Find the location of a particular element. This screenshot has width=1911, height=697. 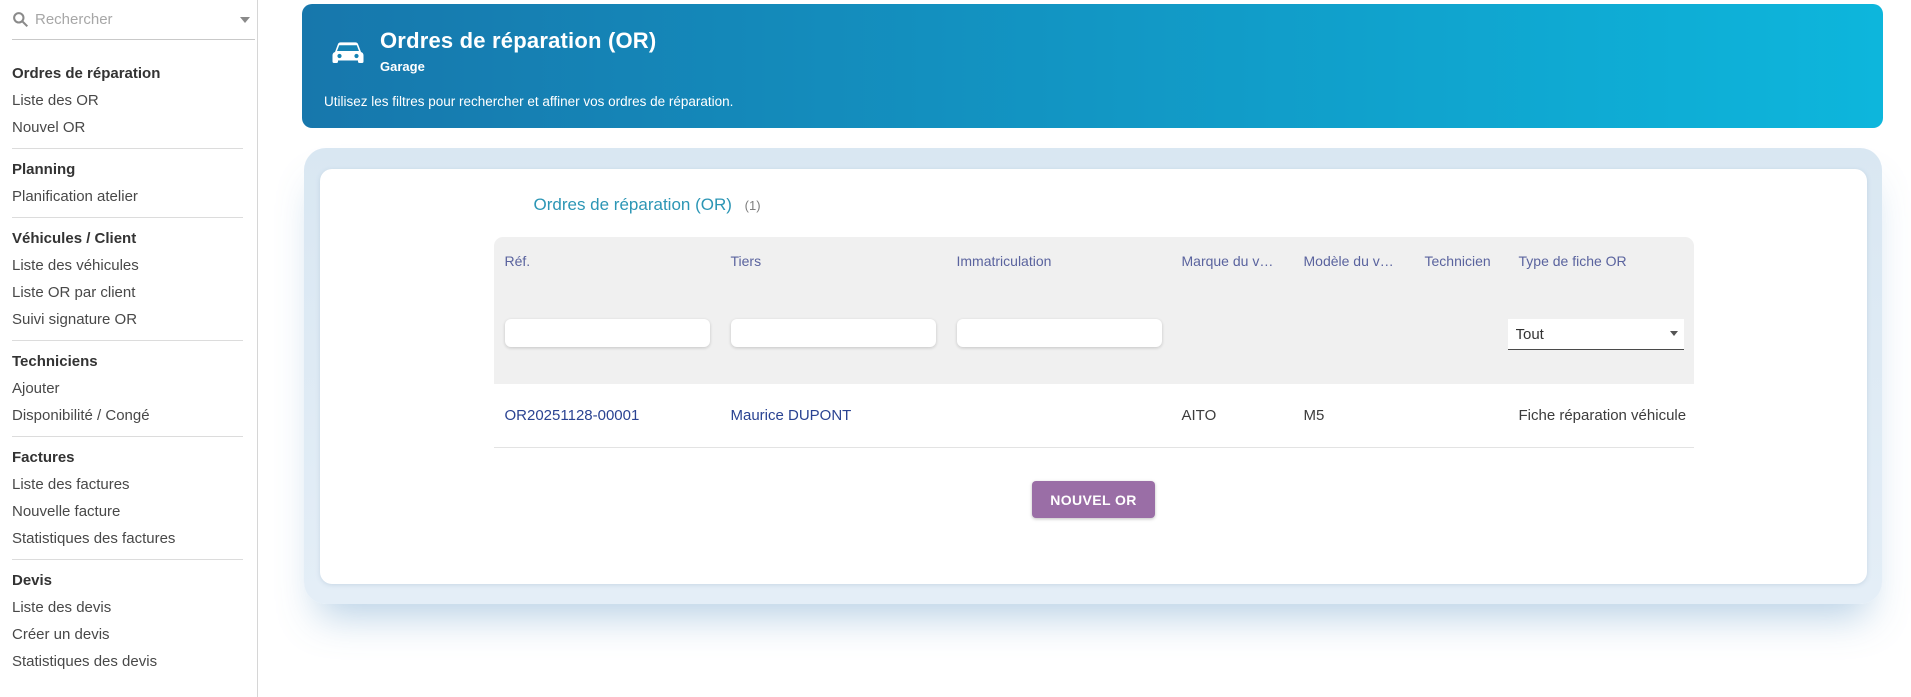

column-header-immatriculation: Immatriculation is located at coordinates (1004, 261).